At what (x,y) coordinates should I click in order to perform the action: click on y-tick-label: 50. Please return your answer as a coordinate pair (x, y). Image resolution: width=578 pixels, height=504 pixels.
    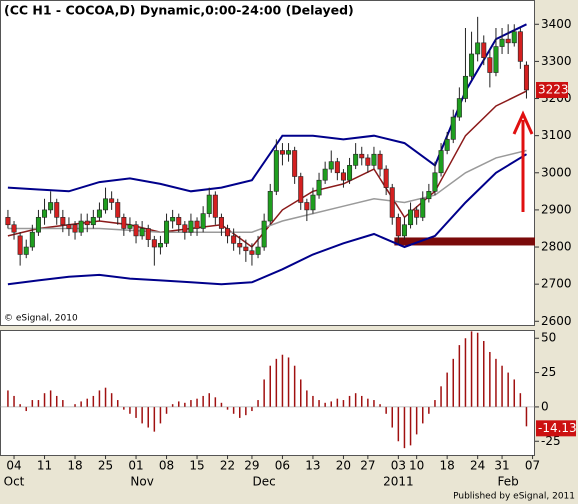
    Looking at the image, I should click on (548, 338).